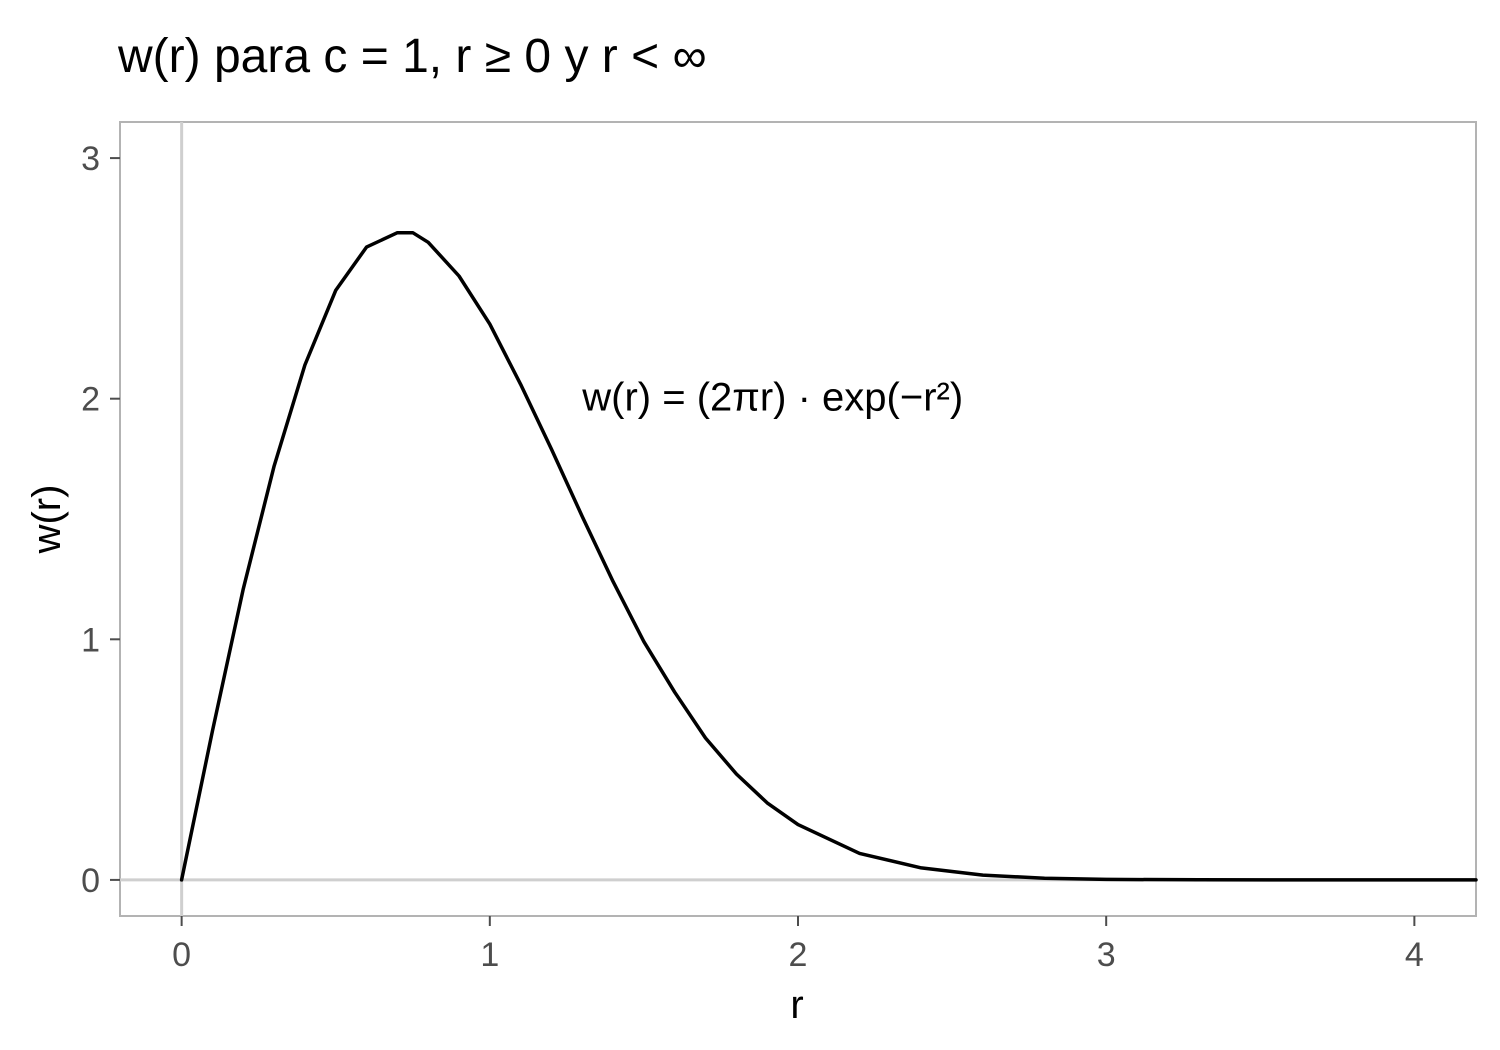 The height and width of the screenshot is (1050, 1500). I want to click on y-tick-label: 1, so click(90, 640).